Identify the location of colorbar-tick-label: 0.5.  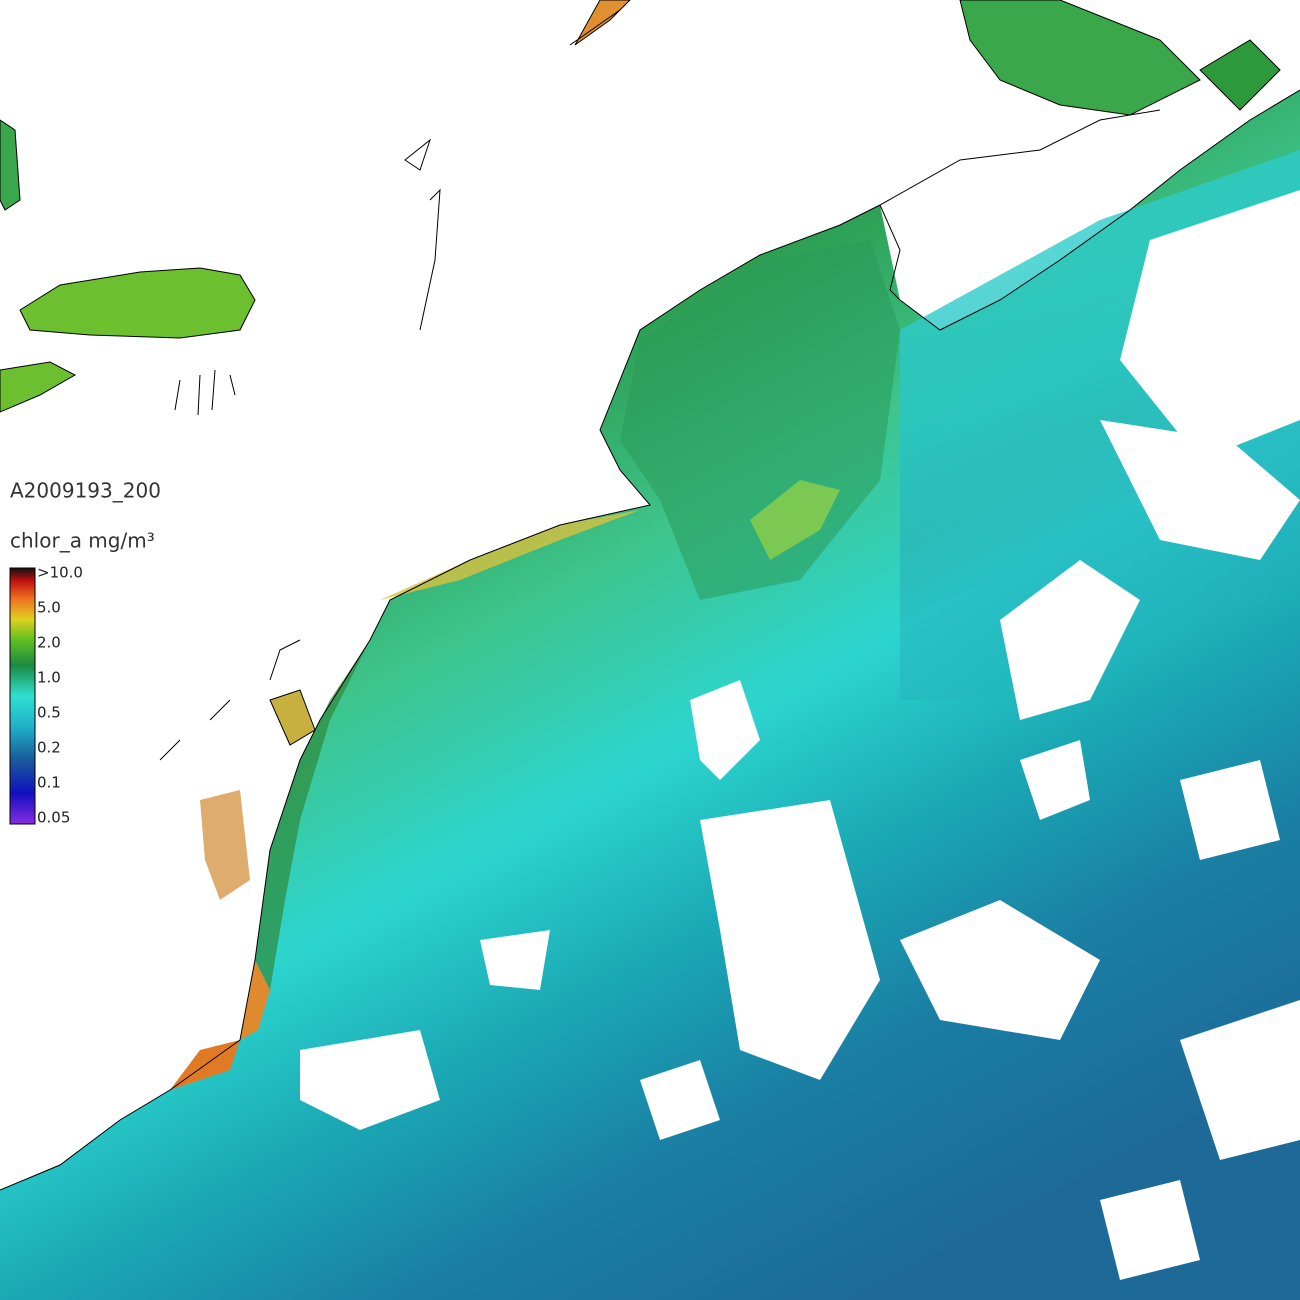
(49, 713).